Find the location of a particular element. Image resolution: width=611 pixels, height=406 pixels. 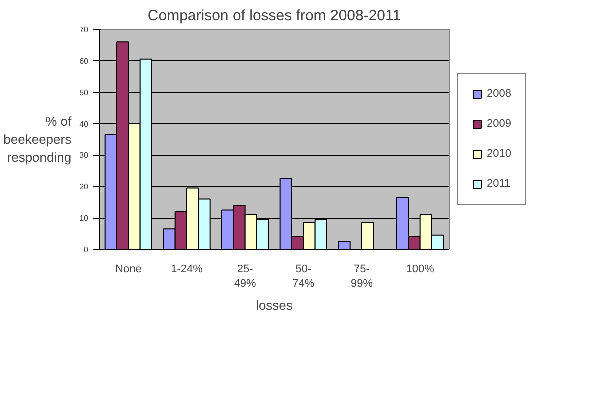

y-tick-label: 60 is located at coordinates (85, 61).